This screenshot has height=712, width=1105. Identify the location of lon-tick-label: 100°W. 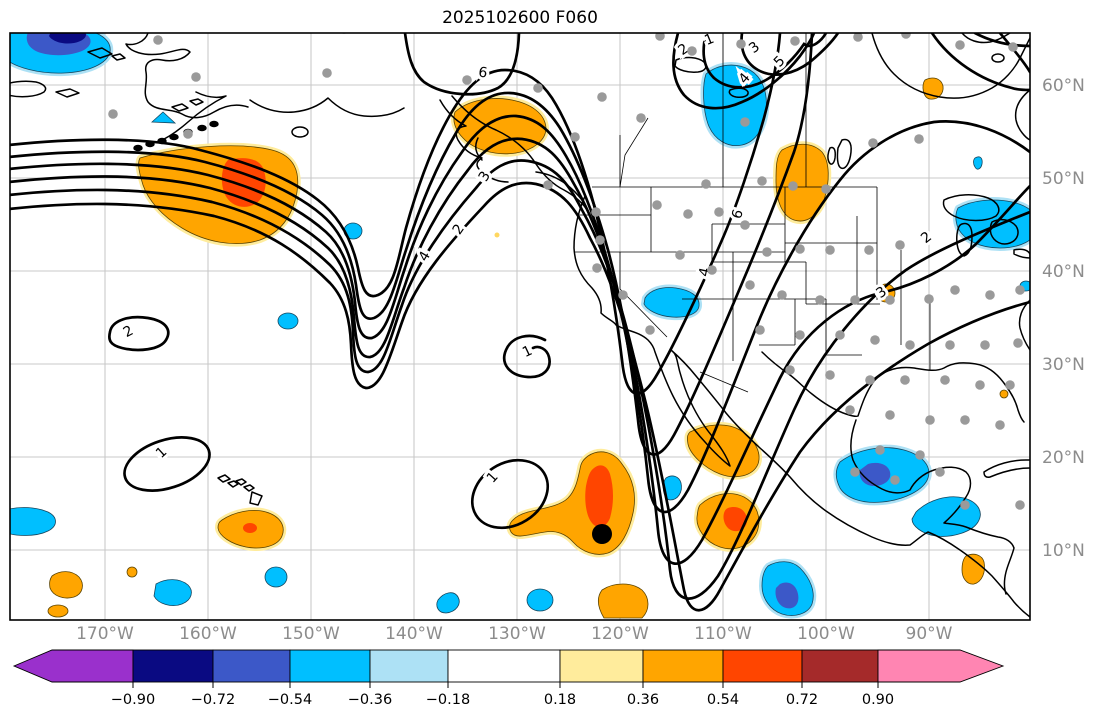
(826, 634).